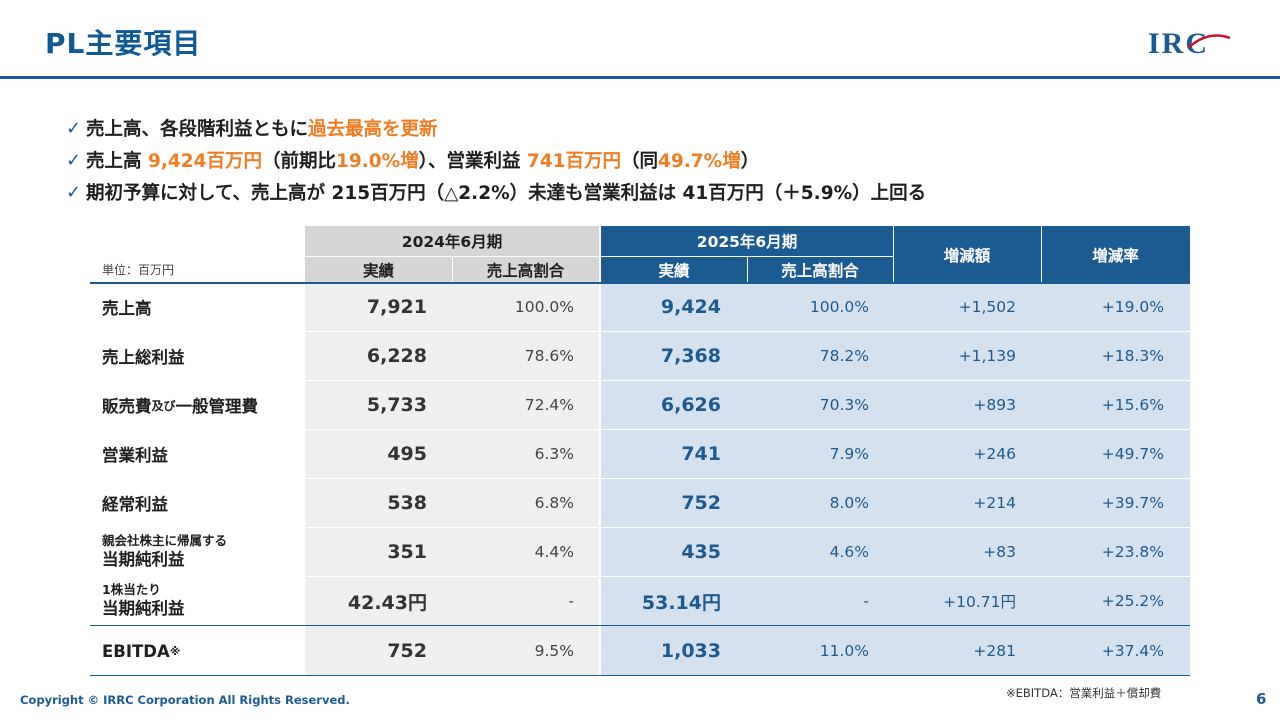  I want to click on row-label-main: 一般管理費, so click(217, 406).